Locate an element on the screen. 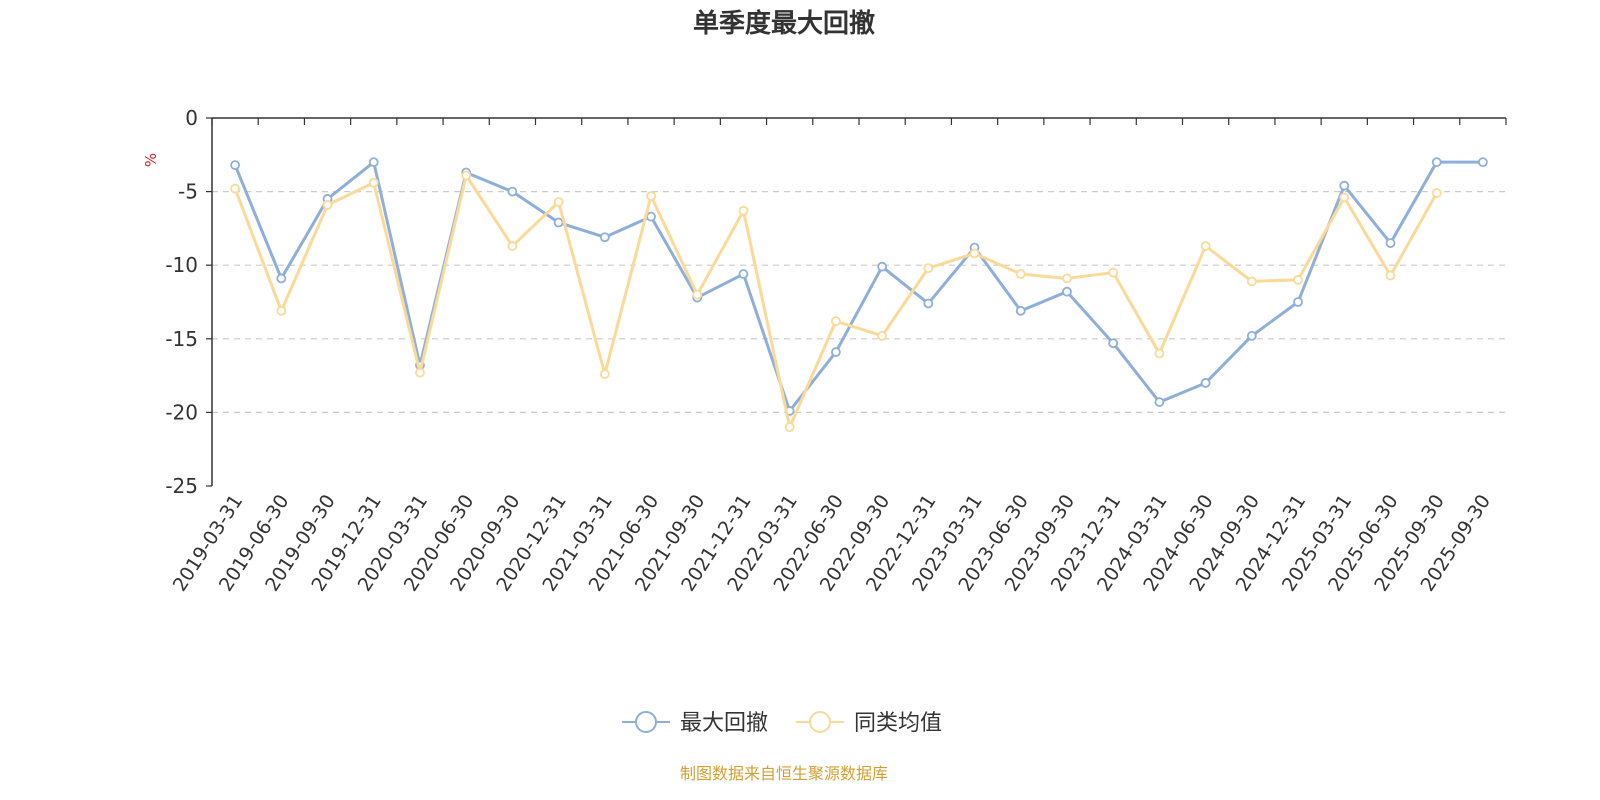 This screenshot has height=800, width=1600. y-axis-unit: % is located at coordinates (151, 160).